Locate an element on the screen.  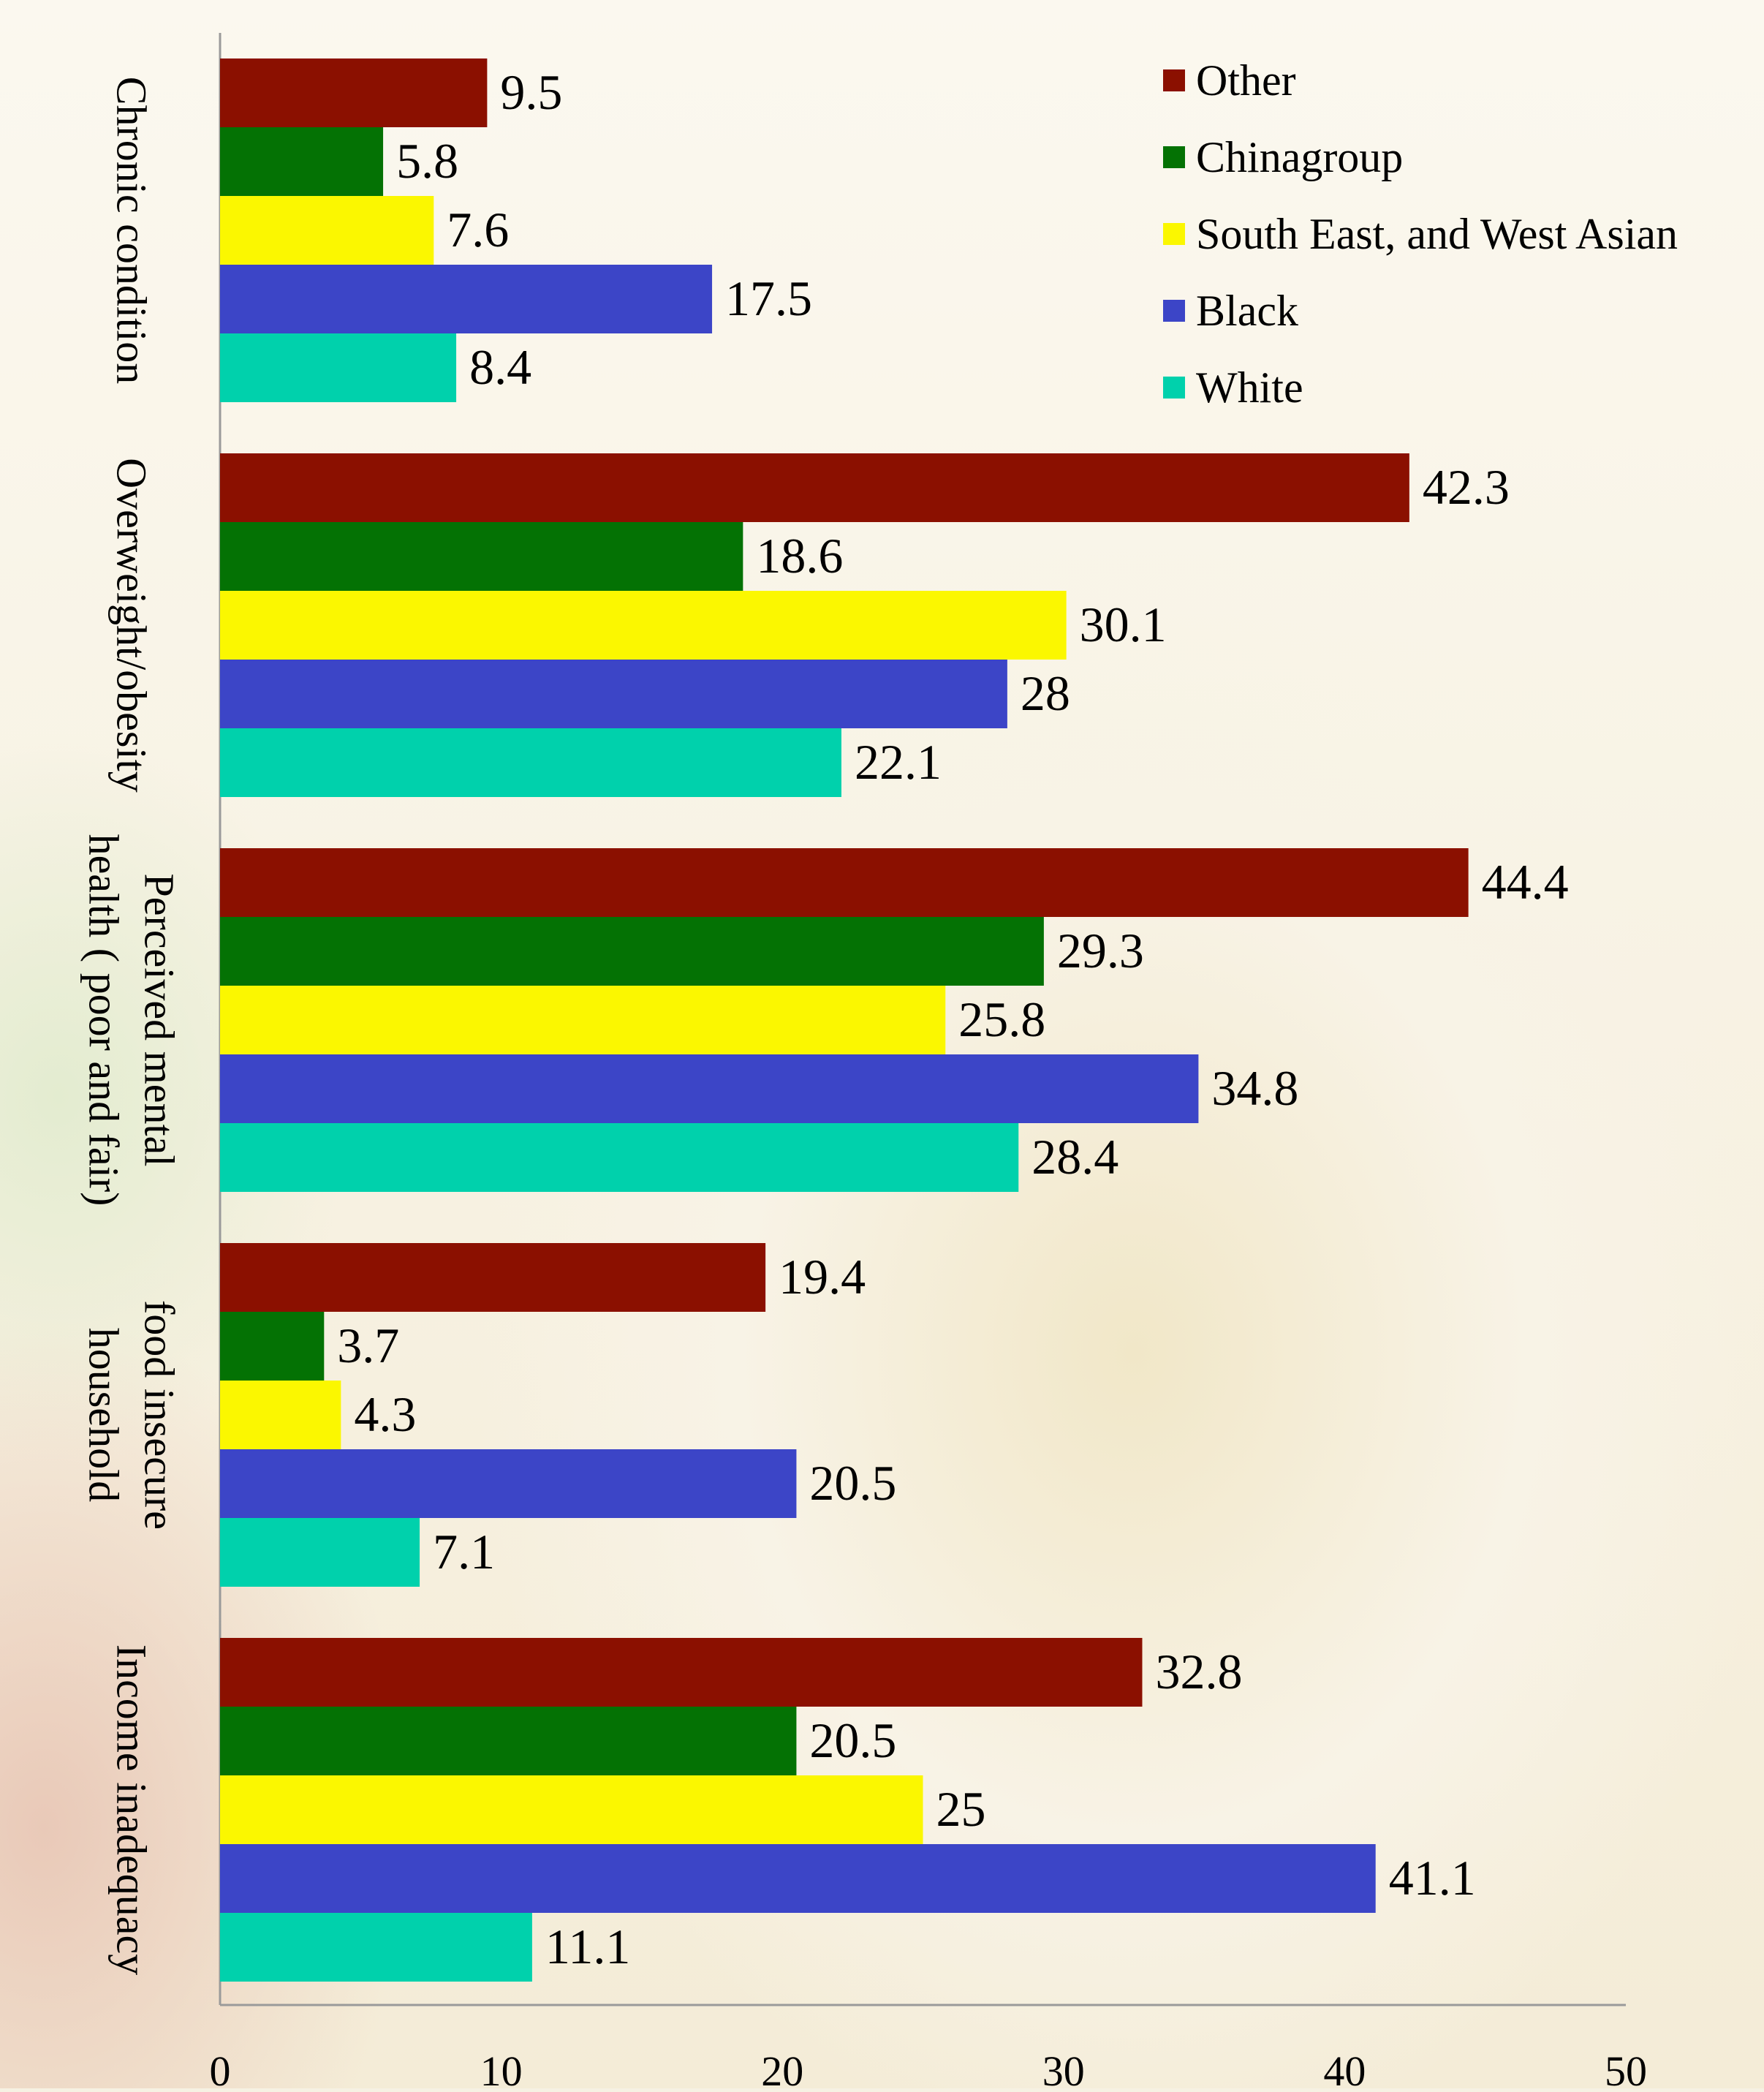
category-label: household is located at coordinates (104, 1415).